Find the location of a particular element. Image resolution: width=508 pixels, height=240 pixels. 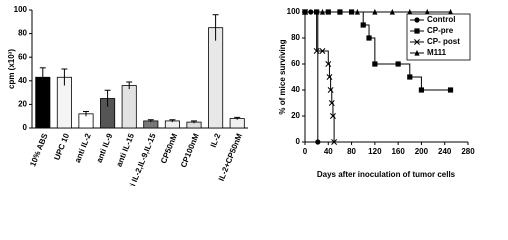

x-tick-label: 10% ABS is located at coordinates (39, 150).